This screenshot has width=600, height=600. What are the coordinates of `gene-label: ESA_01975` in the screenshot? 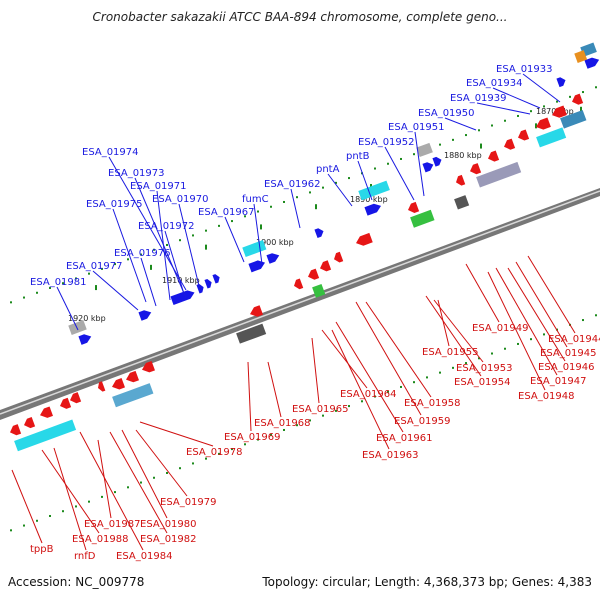 It's located at (114, 204).